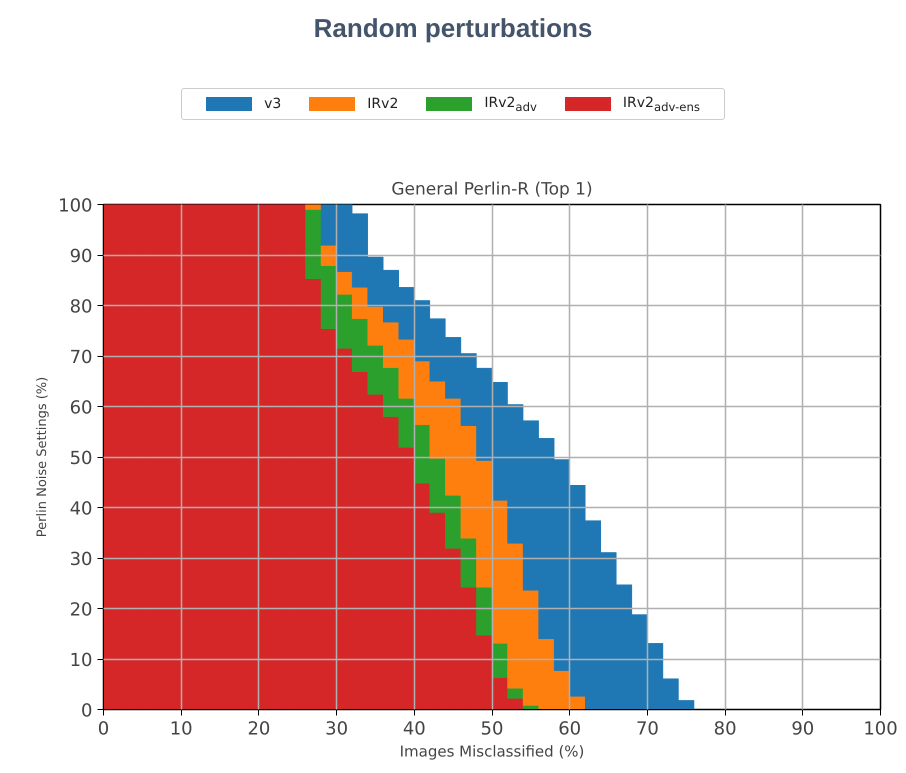  I want to click on y-axis-title: Perlin Noise Settings (%), so click(42, 457).